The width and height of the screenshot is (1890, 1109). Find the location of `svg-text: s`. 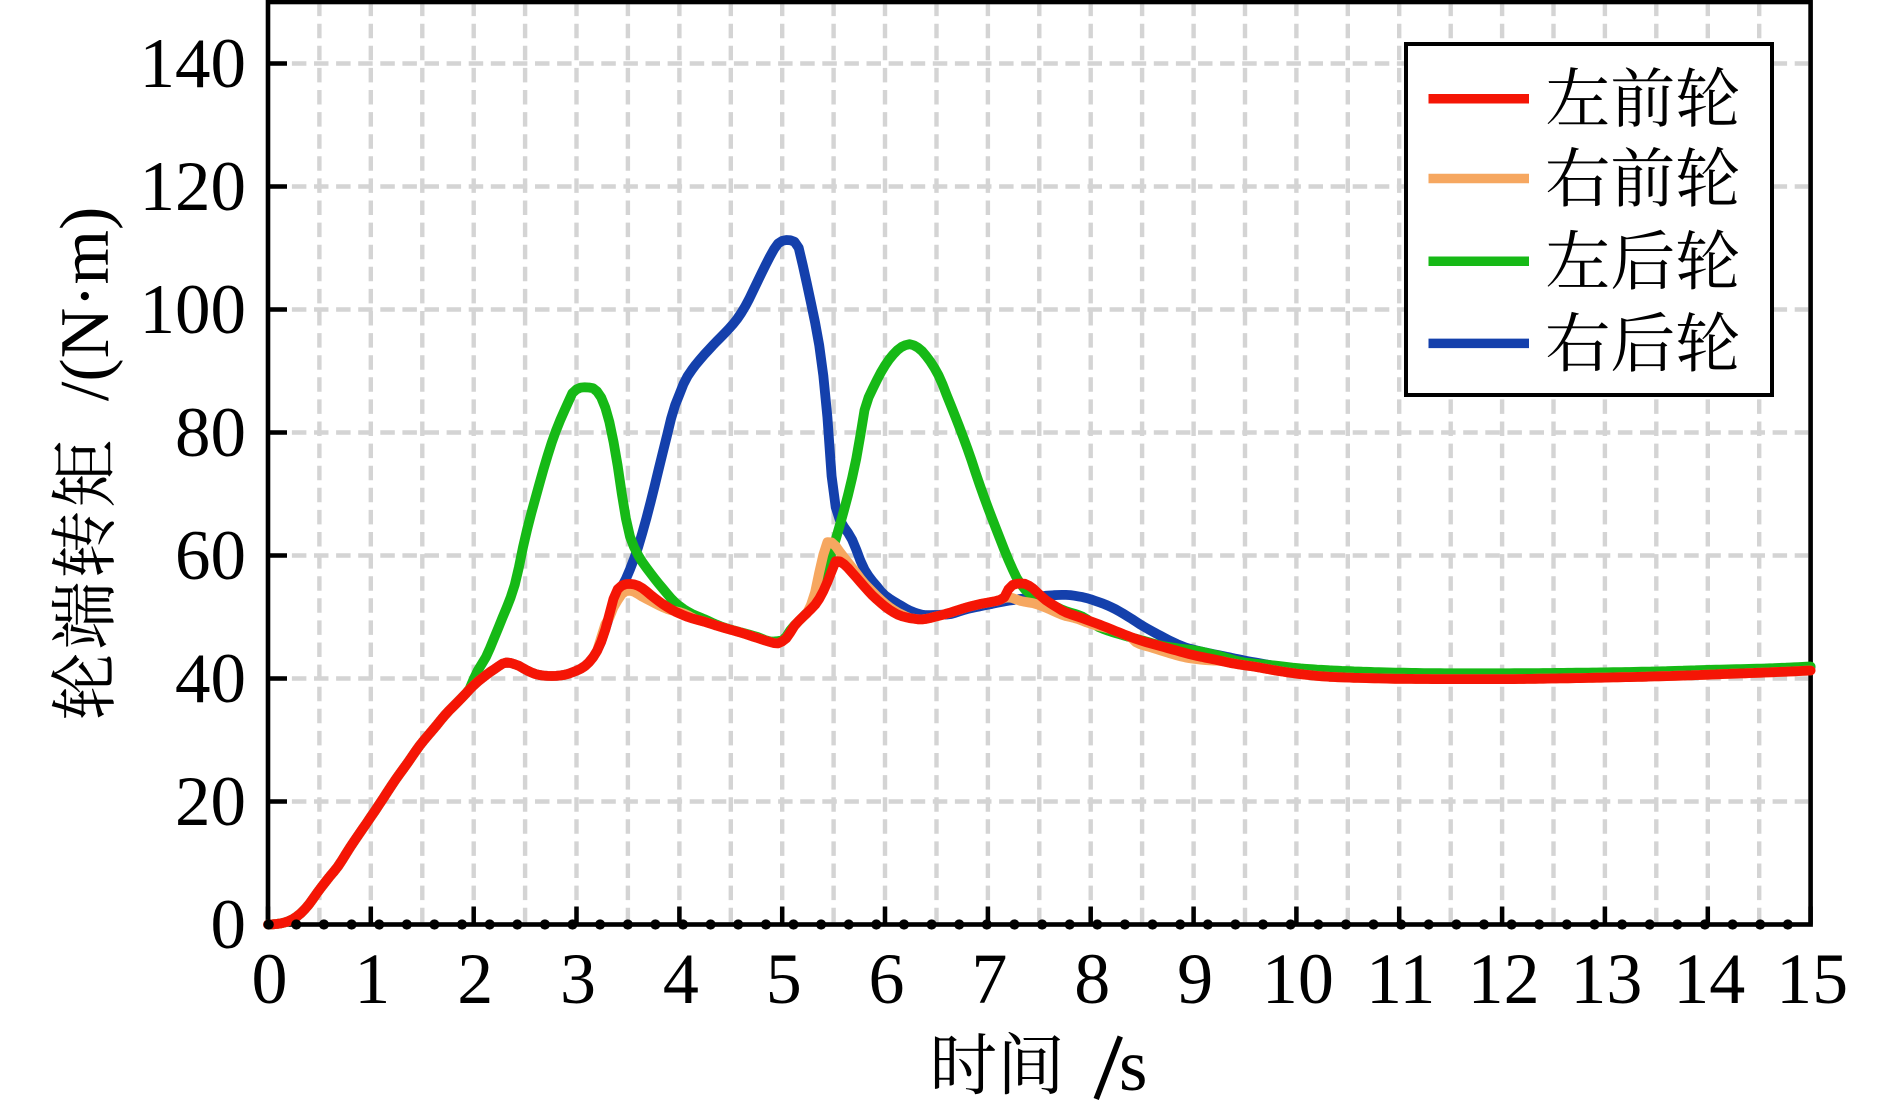

svg-text: s is located at coordinates (1133, 1064).